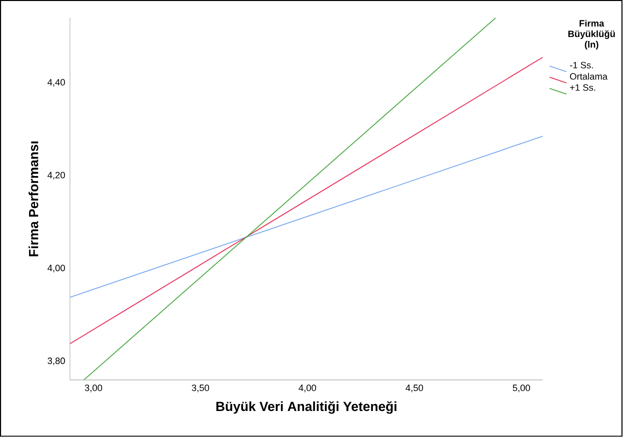 The image size is (626, 437). What do you see at coordinates (581, 65) in the screenshot?
I see `legend-label: -1 Ss.` at bounding box center [581, 65].